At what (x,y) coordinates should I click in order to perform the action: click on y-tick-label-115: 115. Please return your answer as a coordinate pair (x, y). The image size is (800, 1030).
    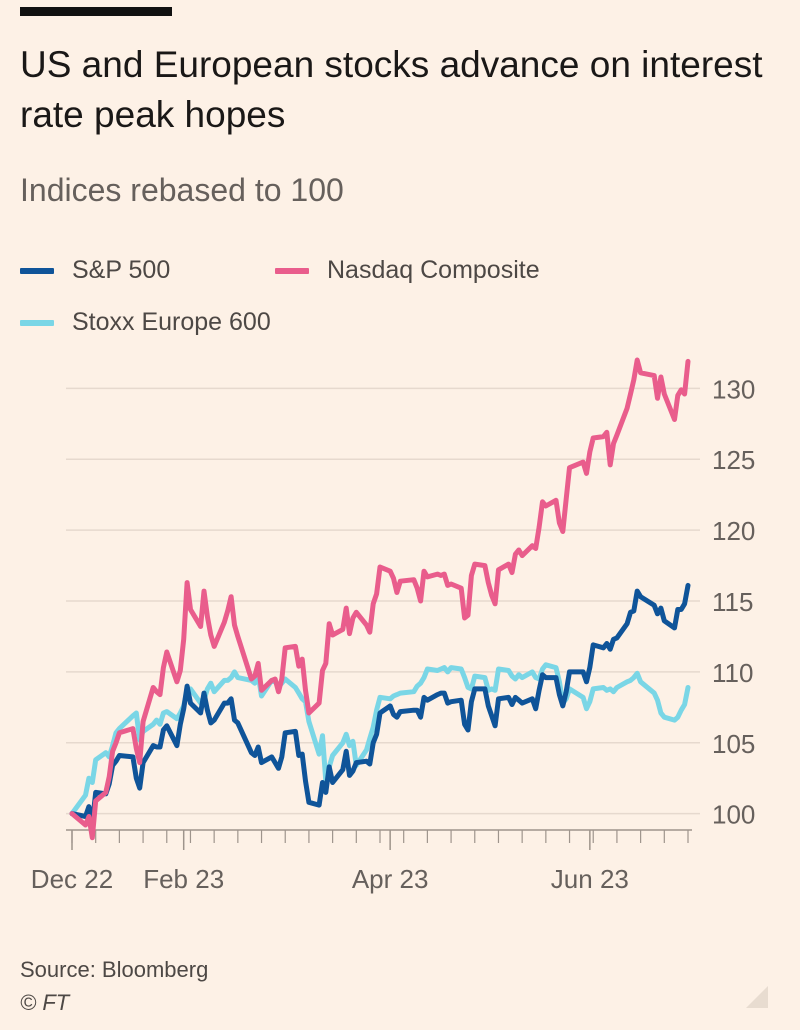
    Looking at the image, I should click on (732, 602).